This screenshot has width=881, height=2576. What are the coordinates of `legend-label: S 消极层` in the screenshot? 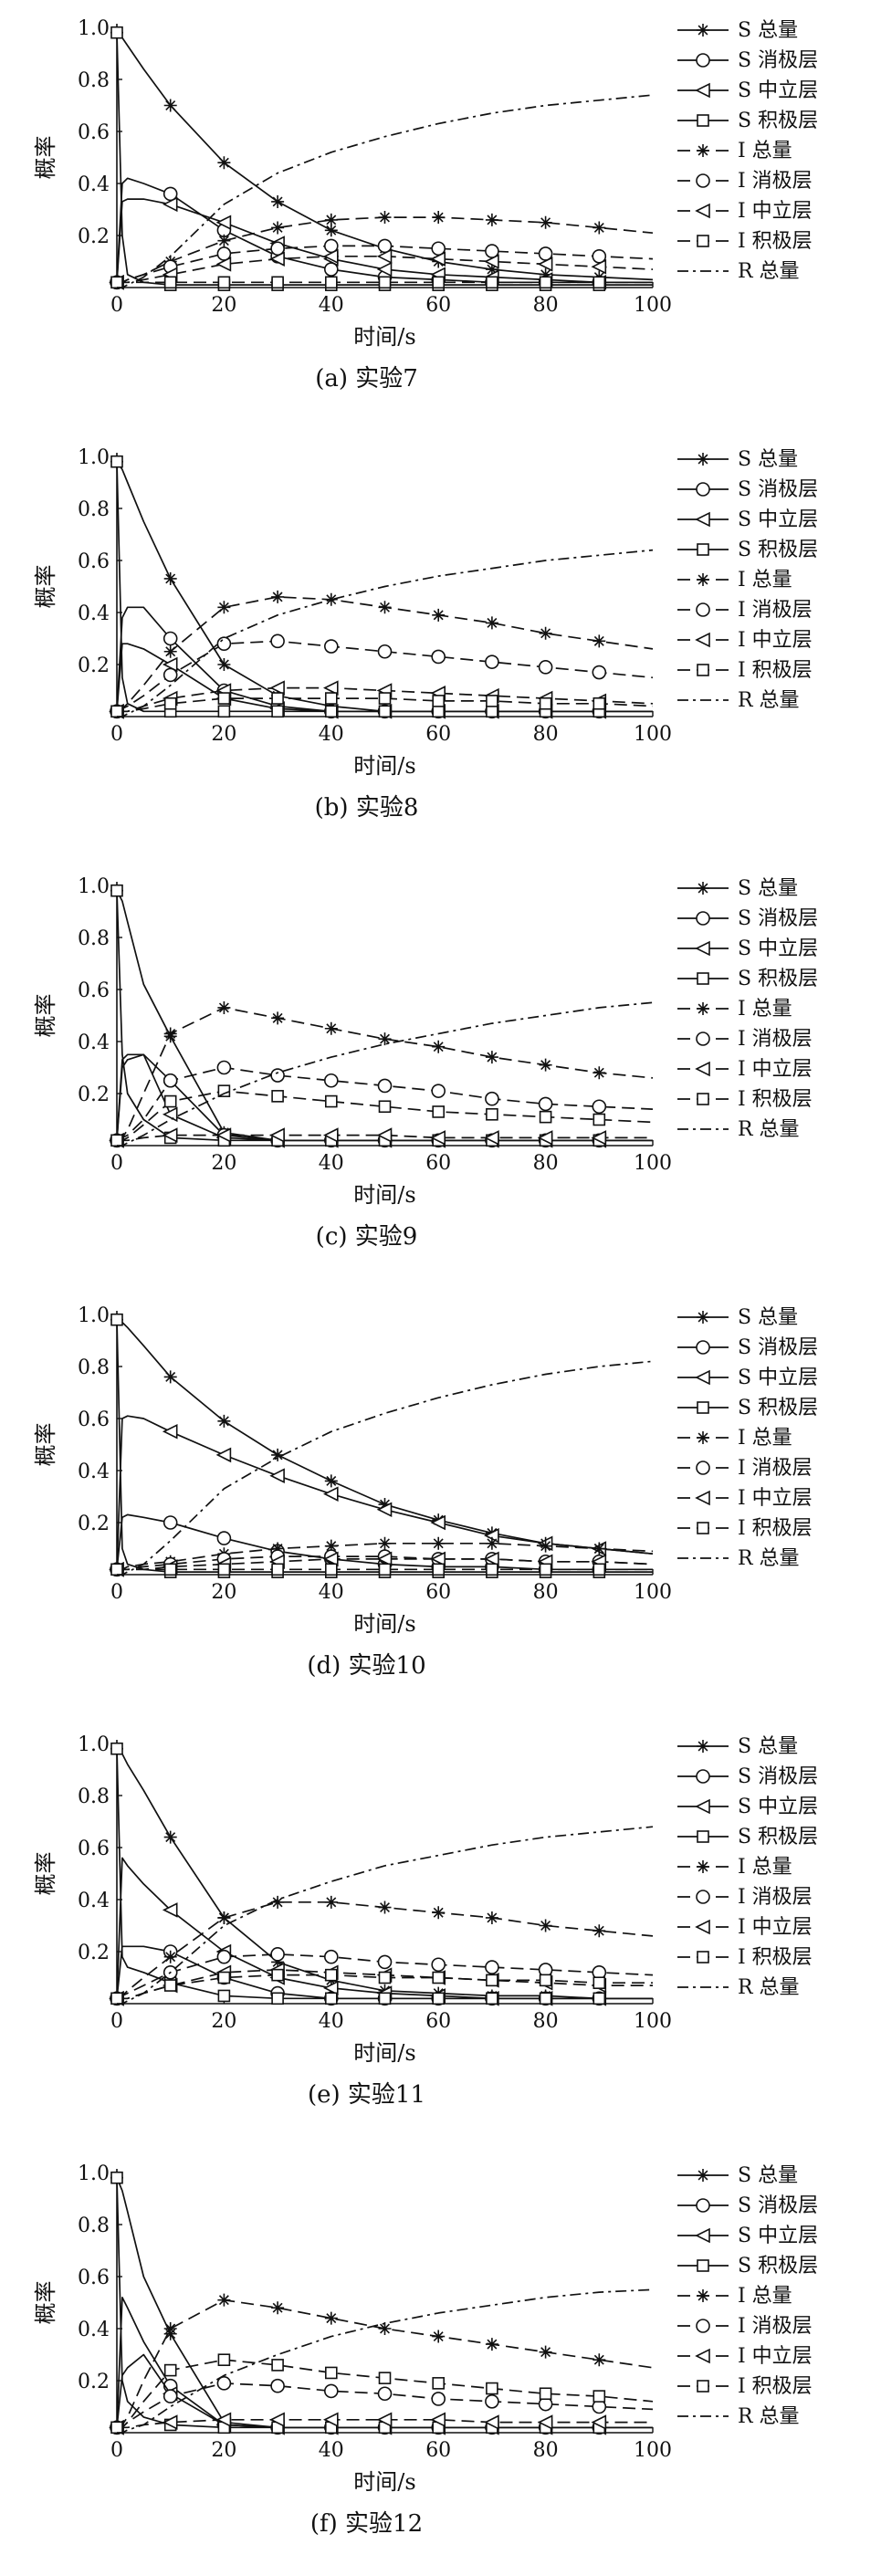 It's located at (778, 918).